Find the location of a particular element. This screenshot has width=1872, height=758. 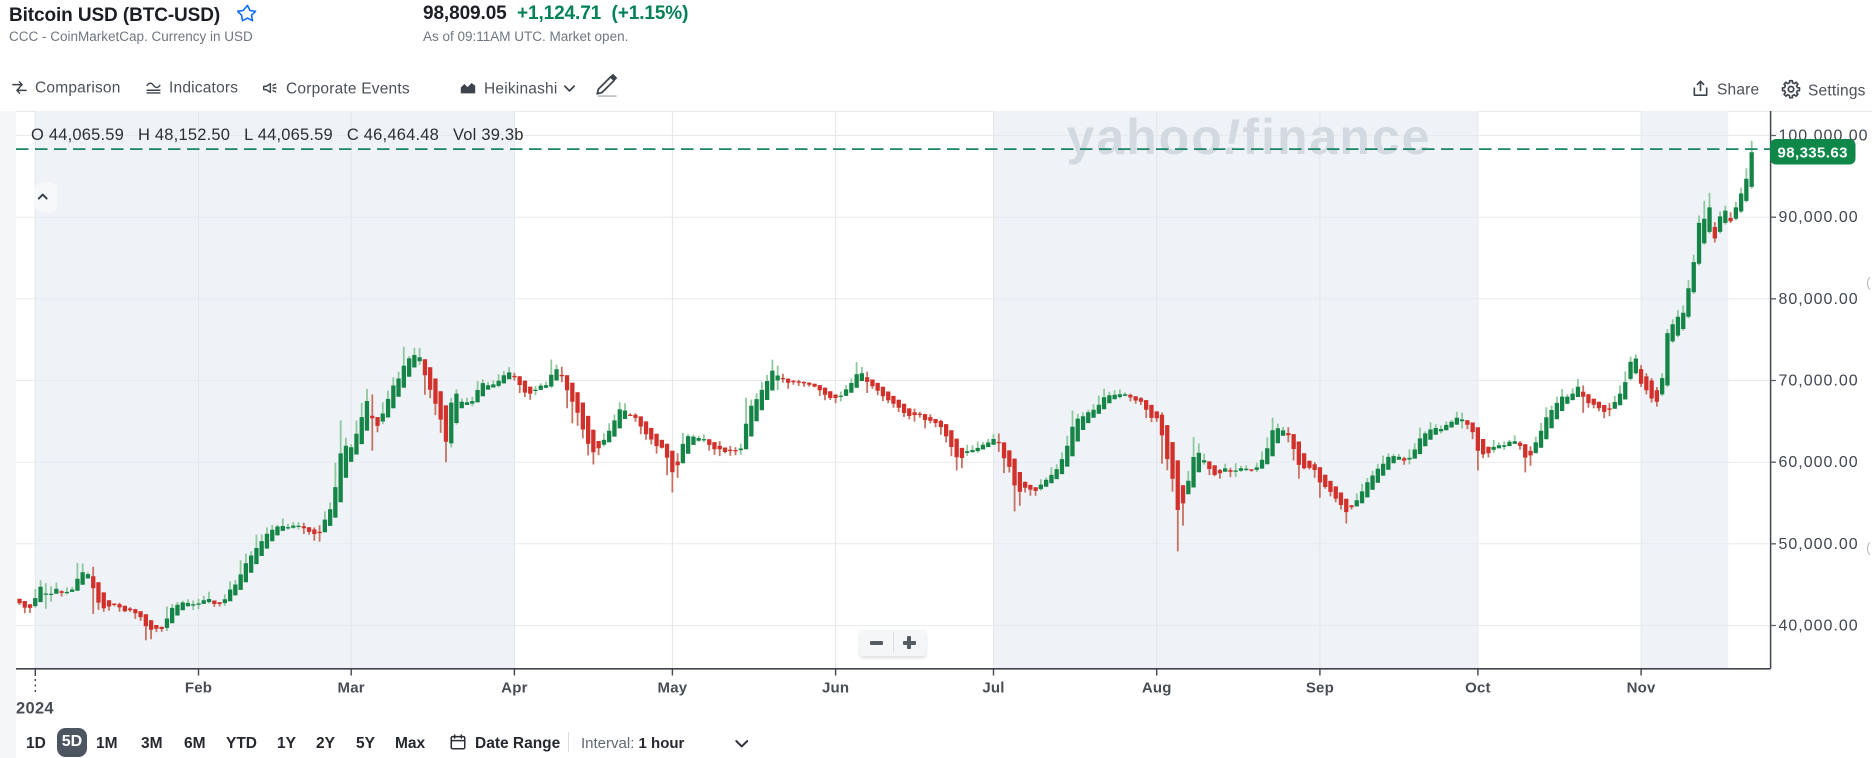

svg-text: Feb is located at coordinates (198, 688).